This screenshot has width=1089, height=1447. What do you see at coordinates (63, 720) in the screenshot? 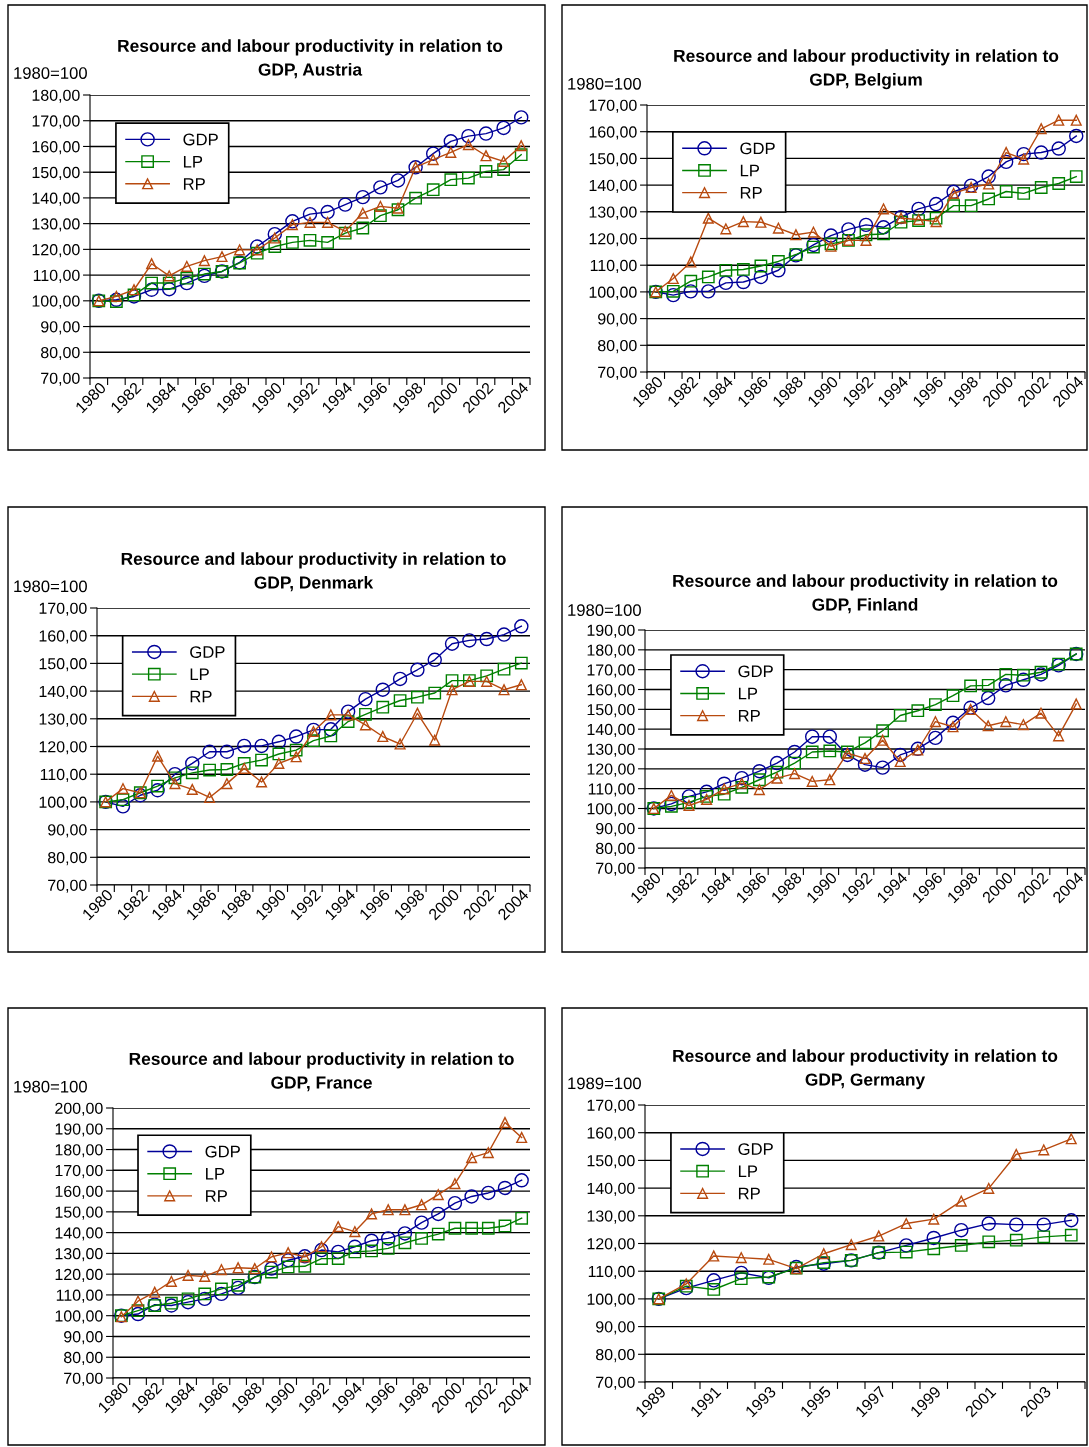
I see `y-tick-label: 130,00` at bounding box center [63, 720].